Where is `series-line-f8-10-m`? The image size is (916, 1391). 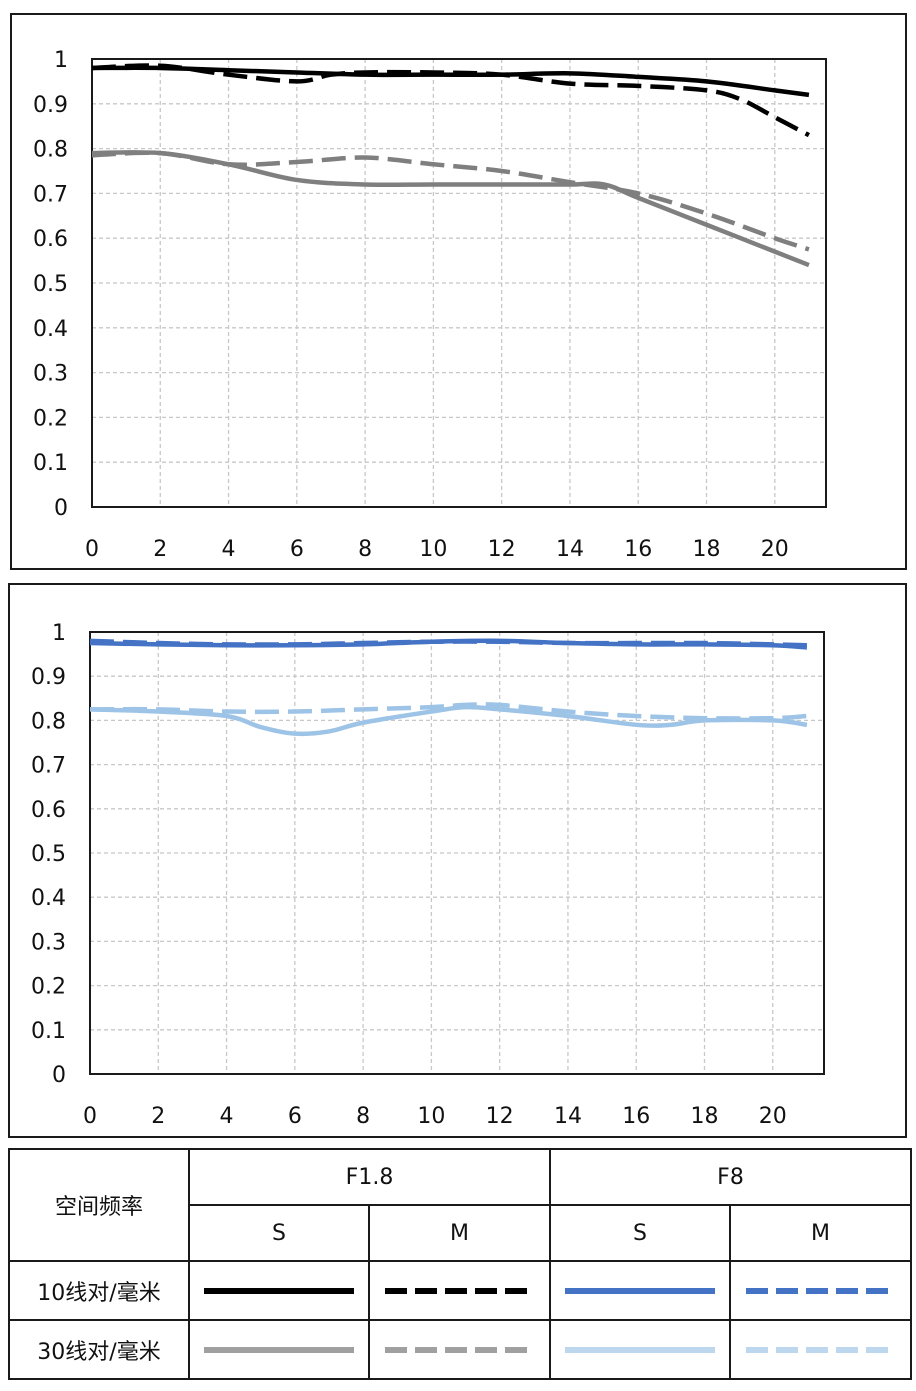 series-line-f8-10-m is located at coordinates (448, 643).